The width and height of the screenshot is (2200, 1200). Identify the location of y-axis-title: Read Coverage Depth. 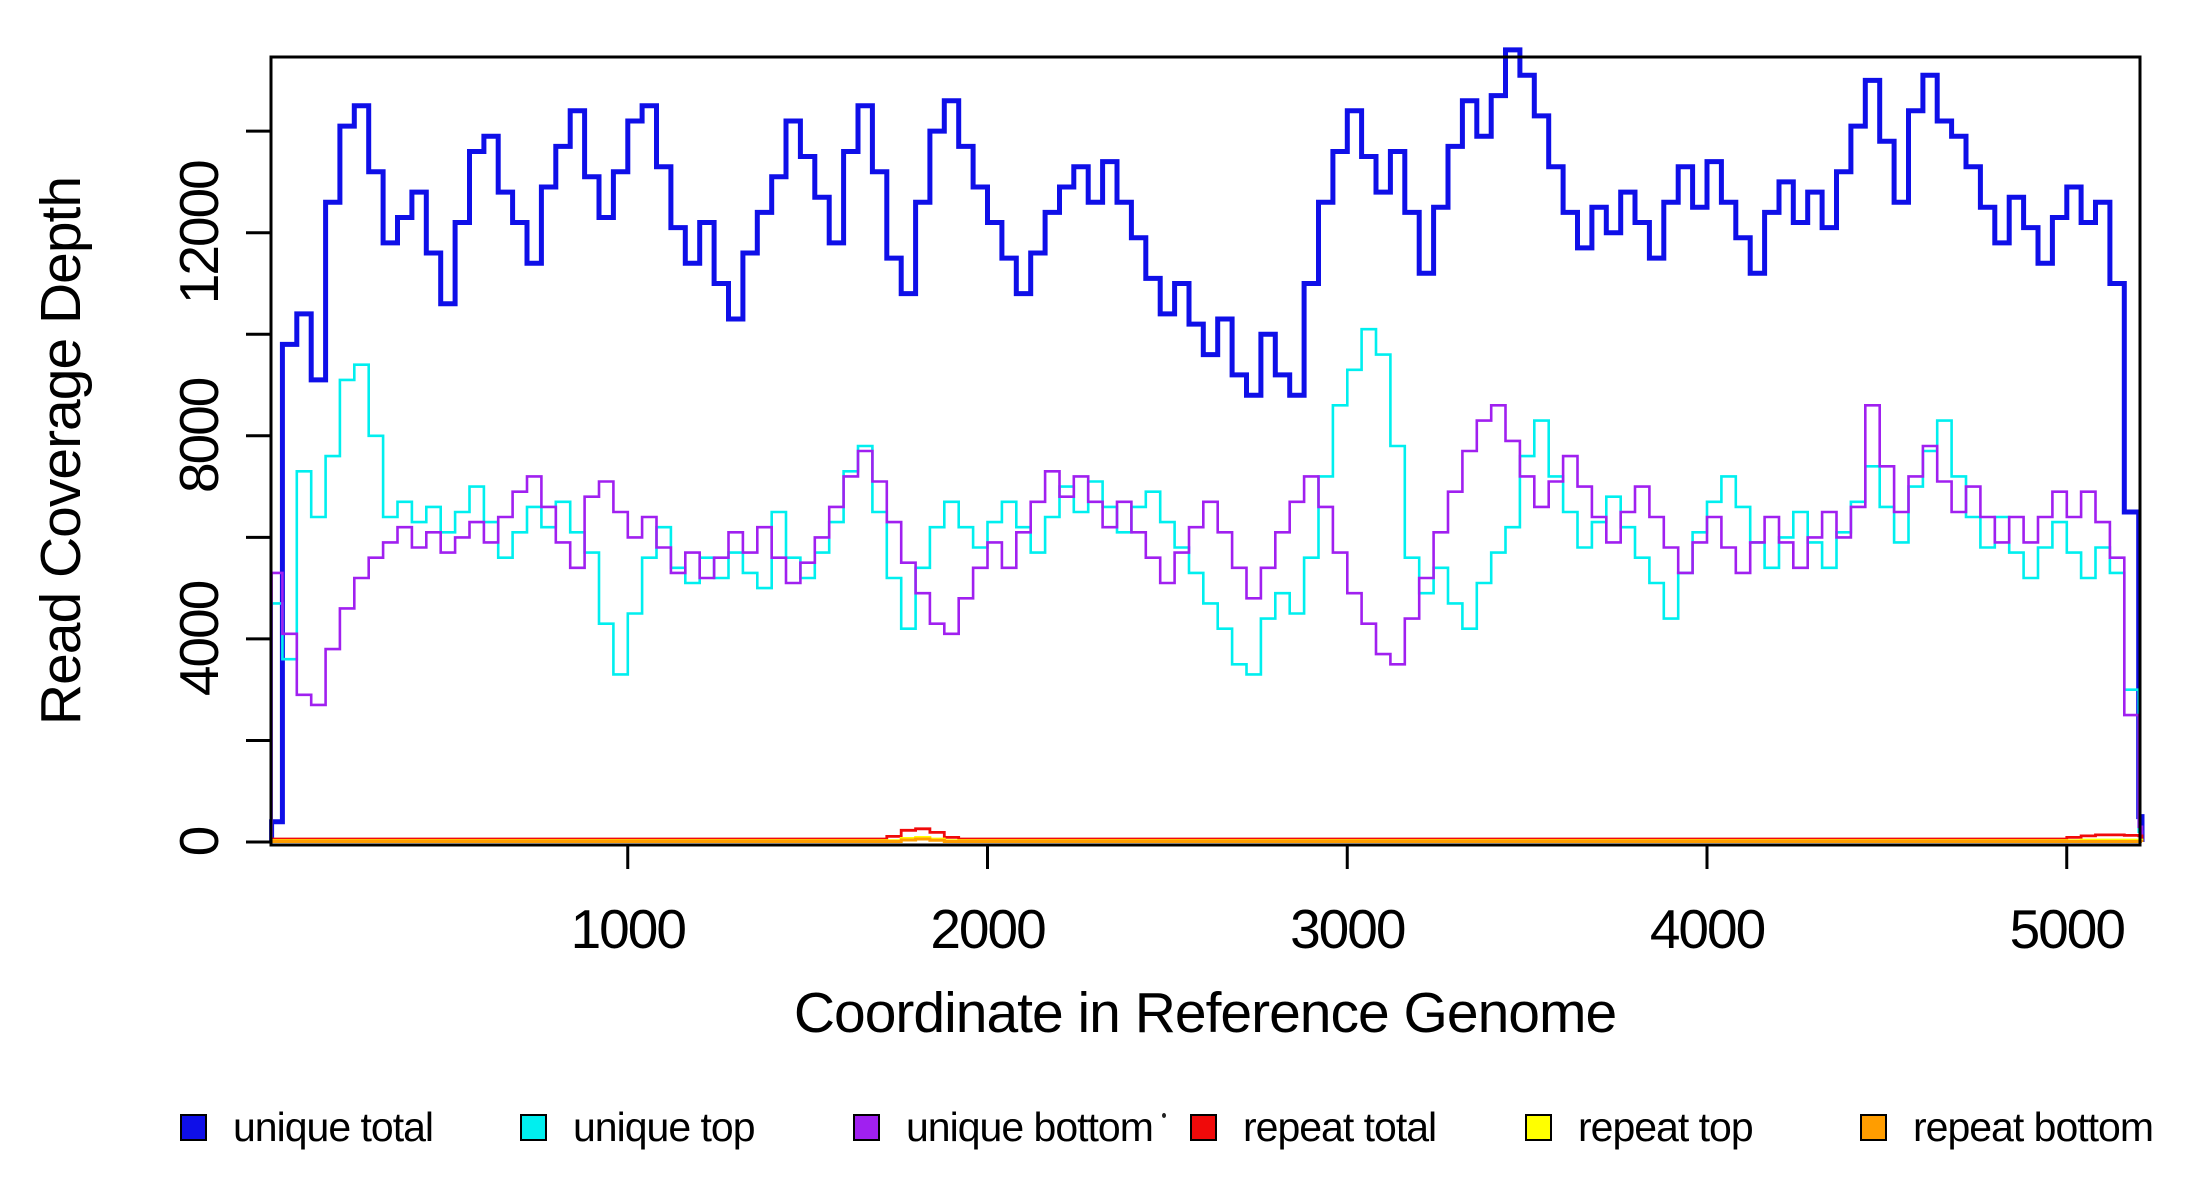
(61, 451).